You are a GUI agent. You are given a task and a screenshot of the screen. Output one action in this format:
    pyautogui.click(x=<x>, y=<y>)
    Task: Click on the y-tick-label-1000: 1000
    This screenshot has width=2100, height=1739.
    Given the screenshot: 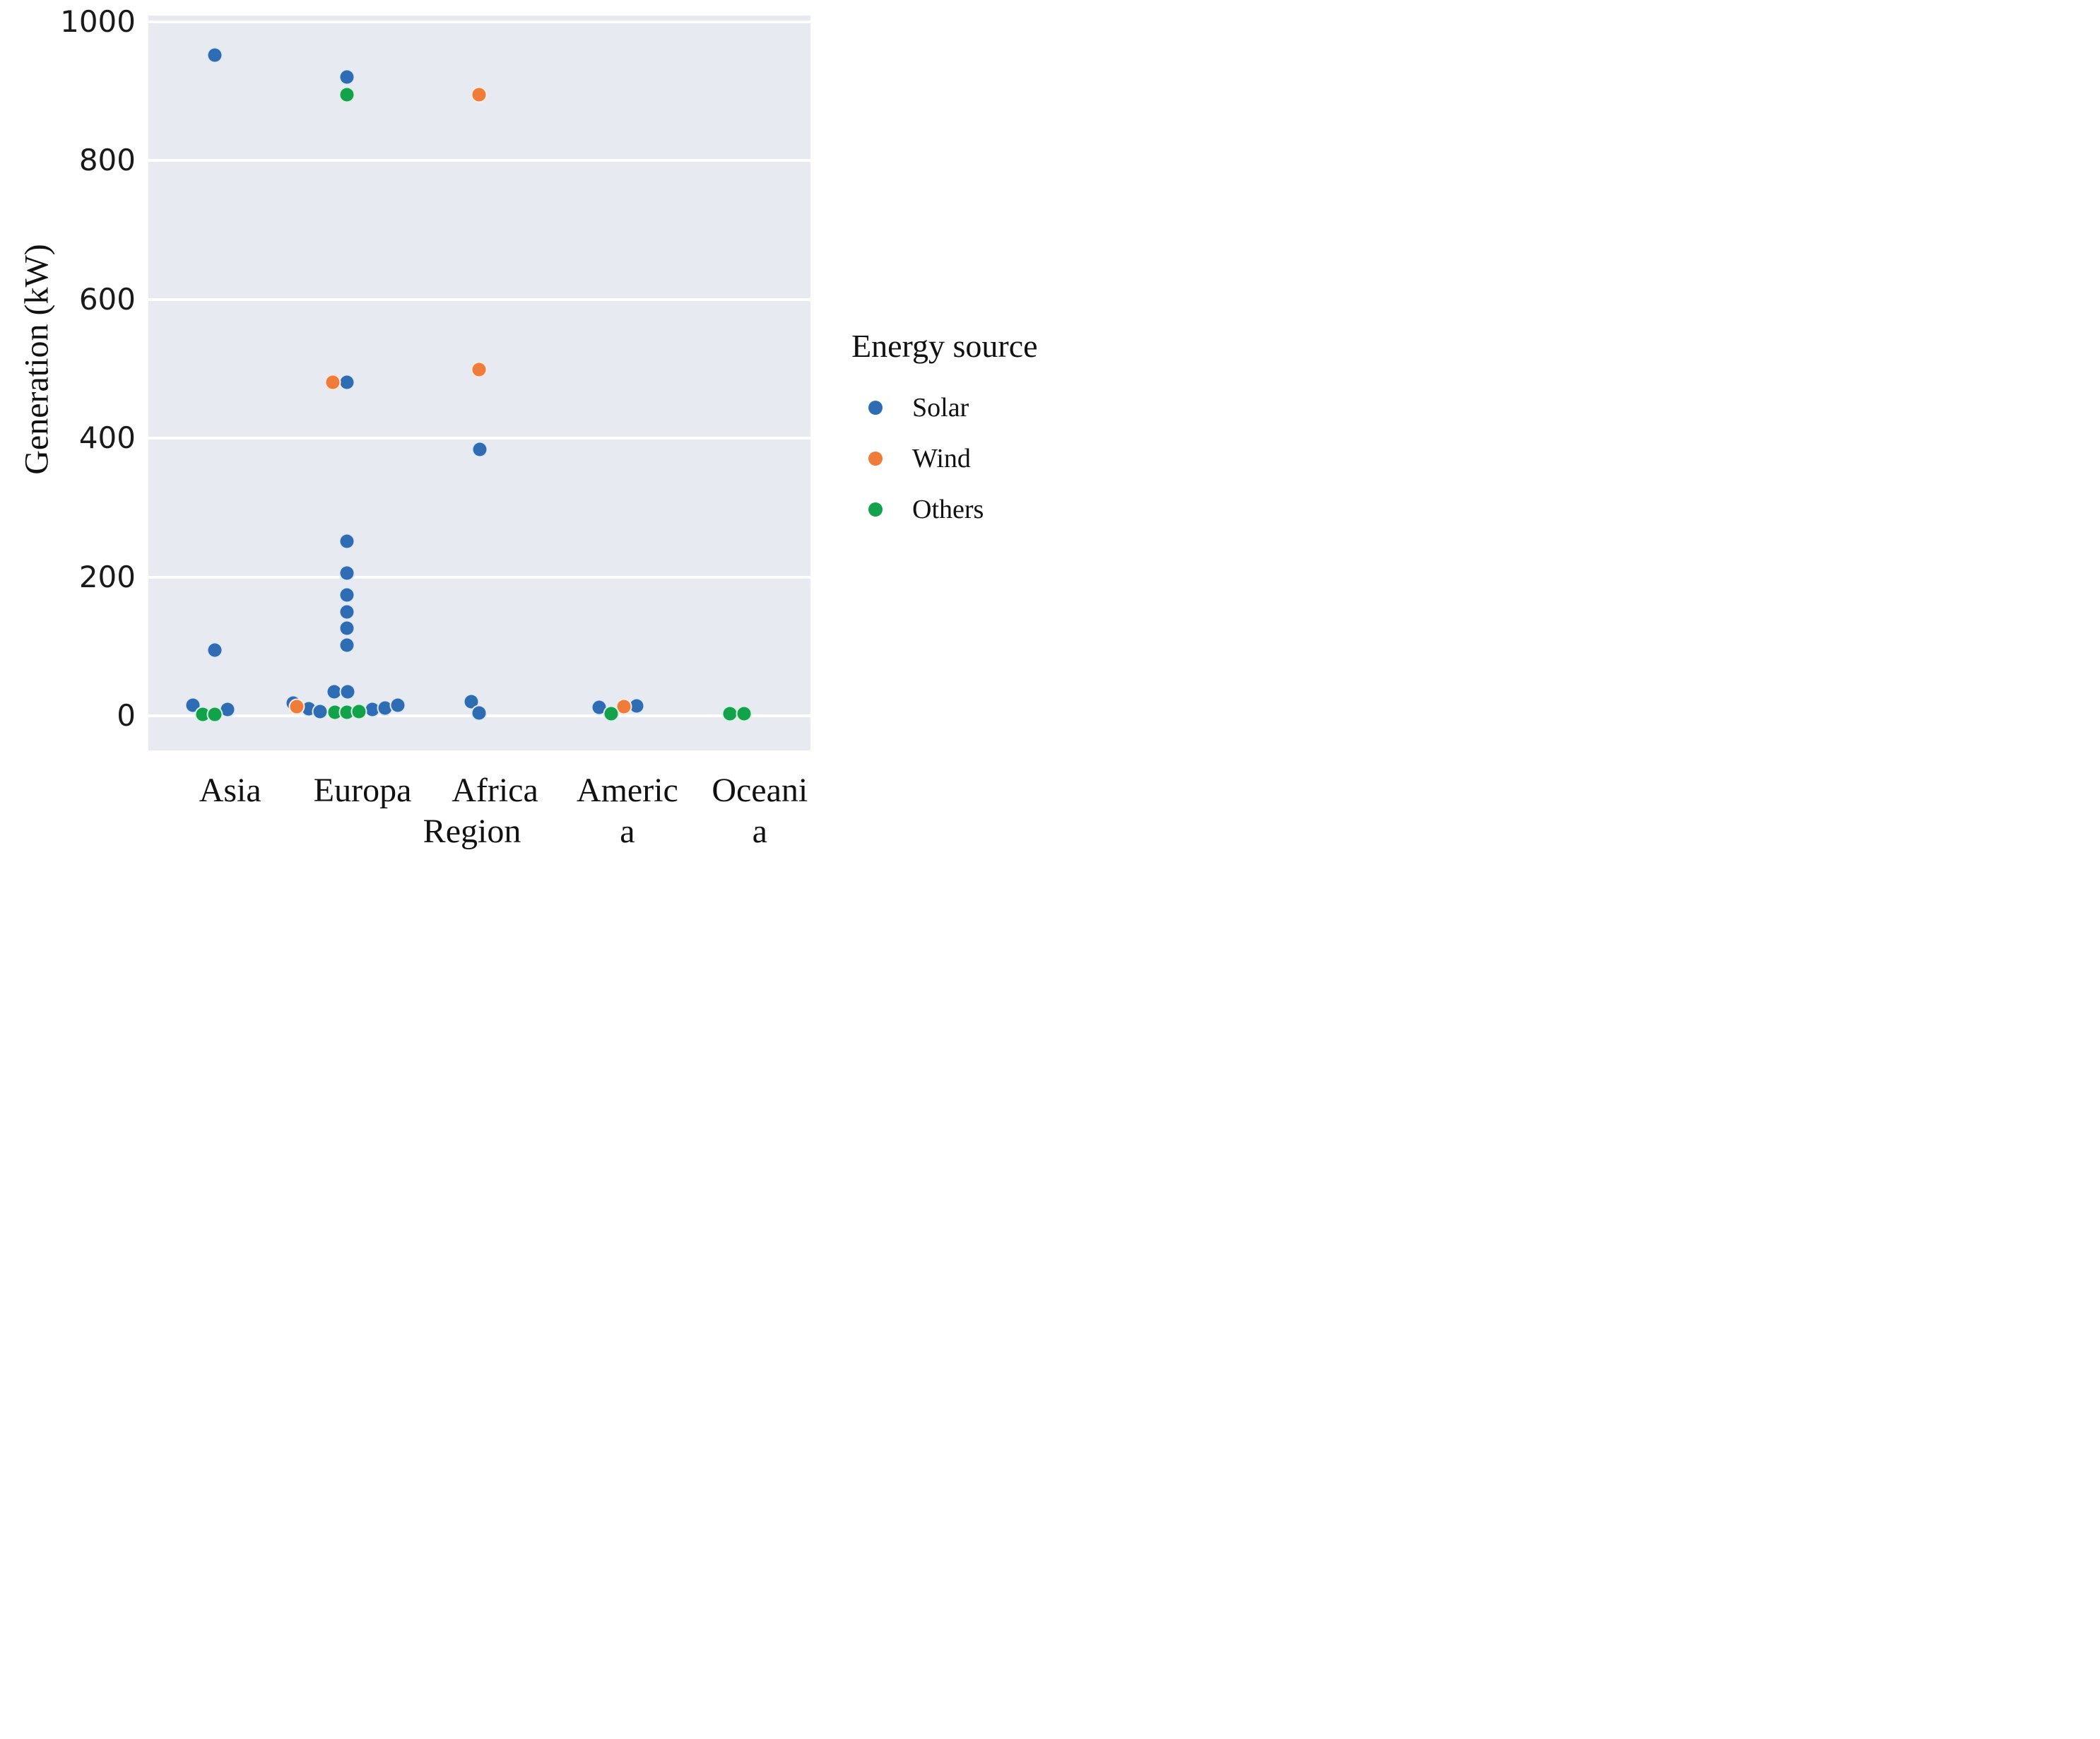 What is the action you would take?
    pyautogui.click(x=98, y=22)
    